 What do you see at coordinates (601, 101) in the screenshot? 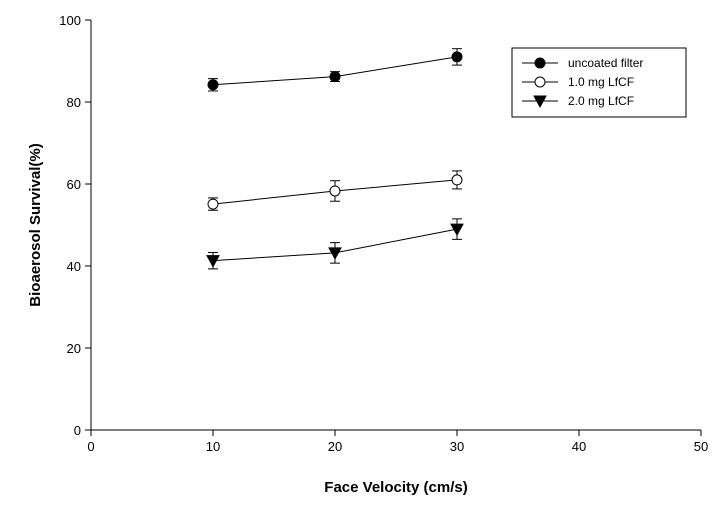
I see `legend-label-2-0-mg-lfcf: 2.0 mg LfCF` at bounding box center [601, 101].